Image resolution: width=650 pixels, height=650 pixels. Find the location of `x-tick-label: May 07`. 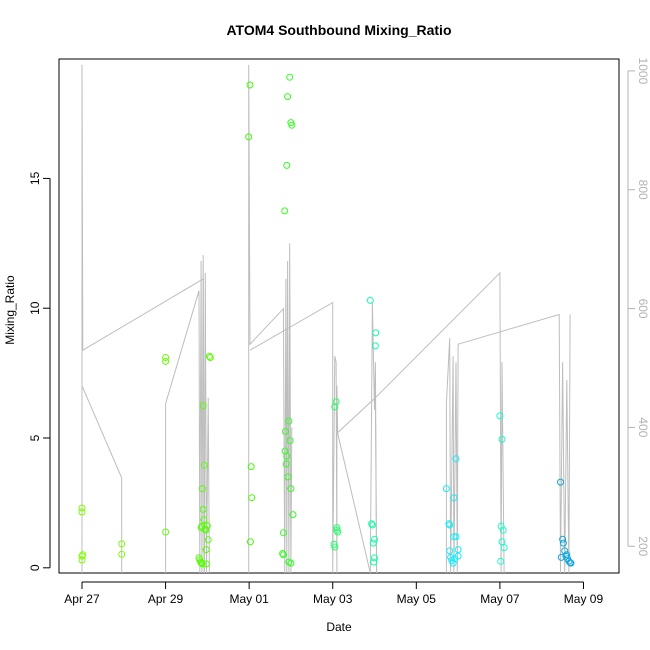

x-tick-label: May 07 is located at coordinates (500, 599).